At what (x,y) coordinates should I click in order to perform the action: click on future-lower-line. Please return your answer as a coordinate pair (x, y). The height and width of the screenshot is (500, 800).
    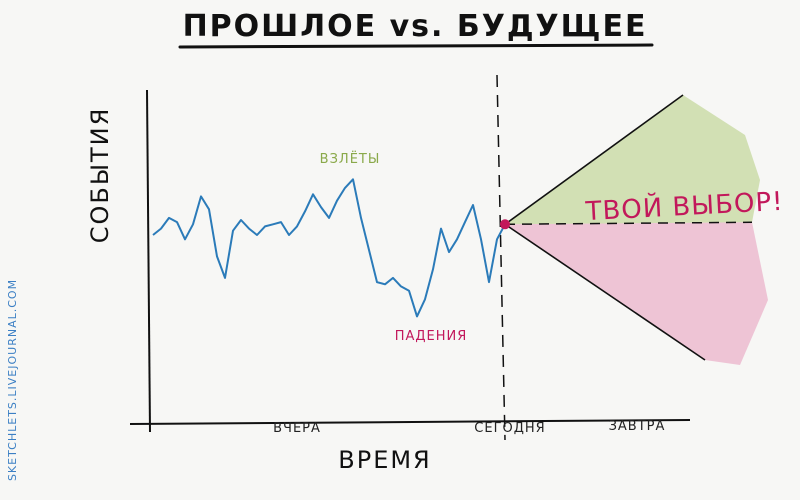
    Looking at the image, I should click on (605, 292).